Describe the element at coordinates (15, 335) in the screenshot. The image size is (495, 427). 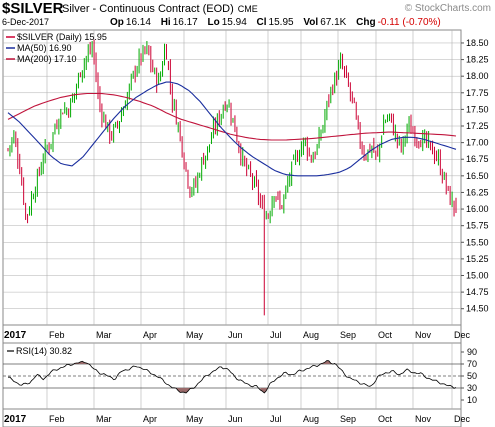
I see `month-label: 2017` at that location.